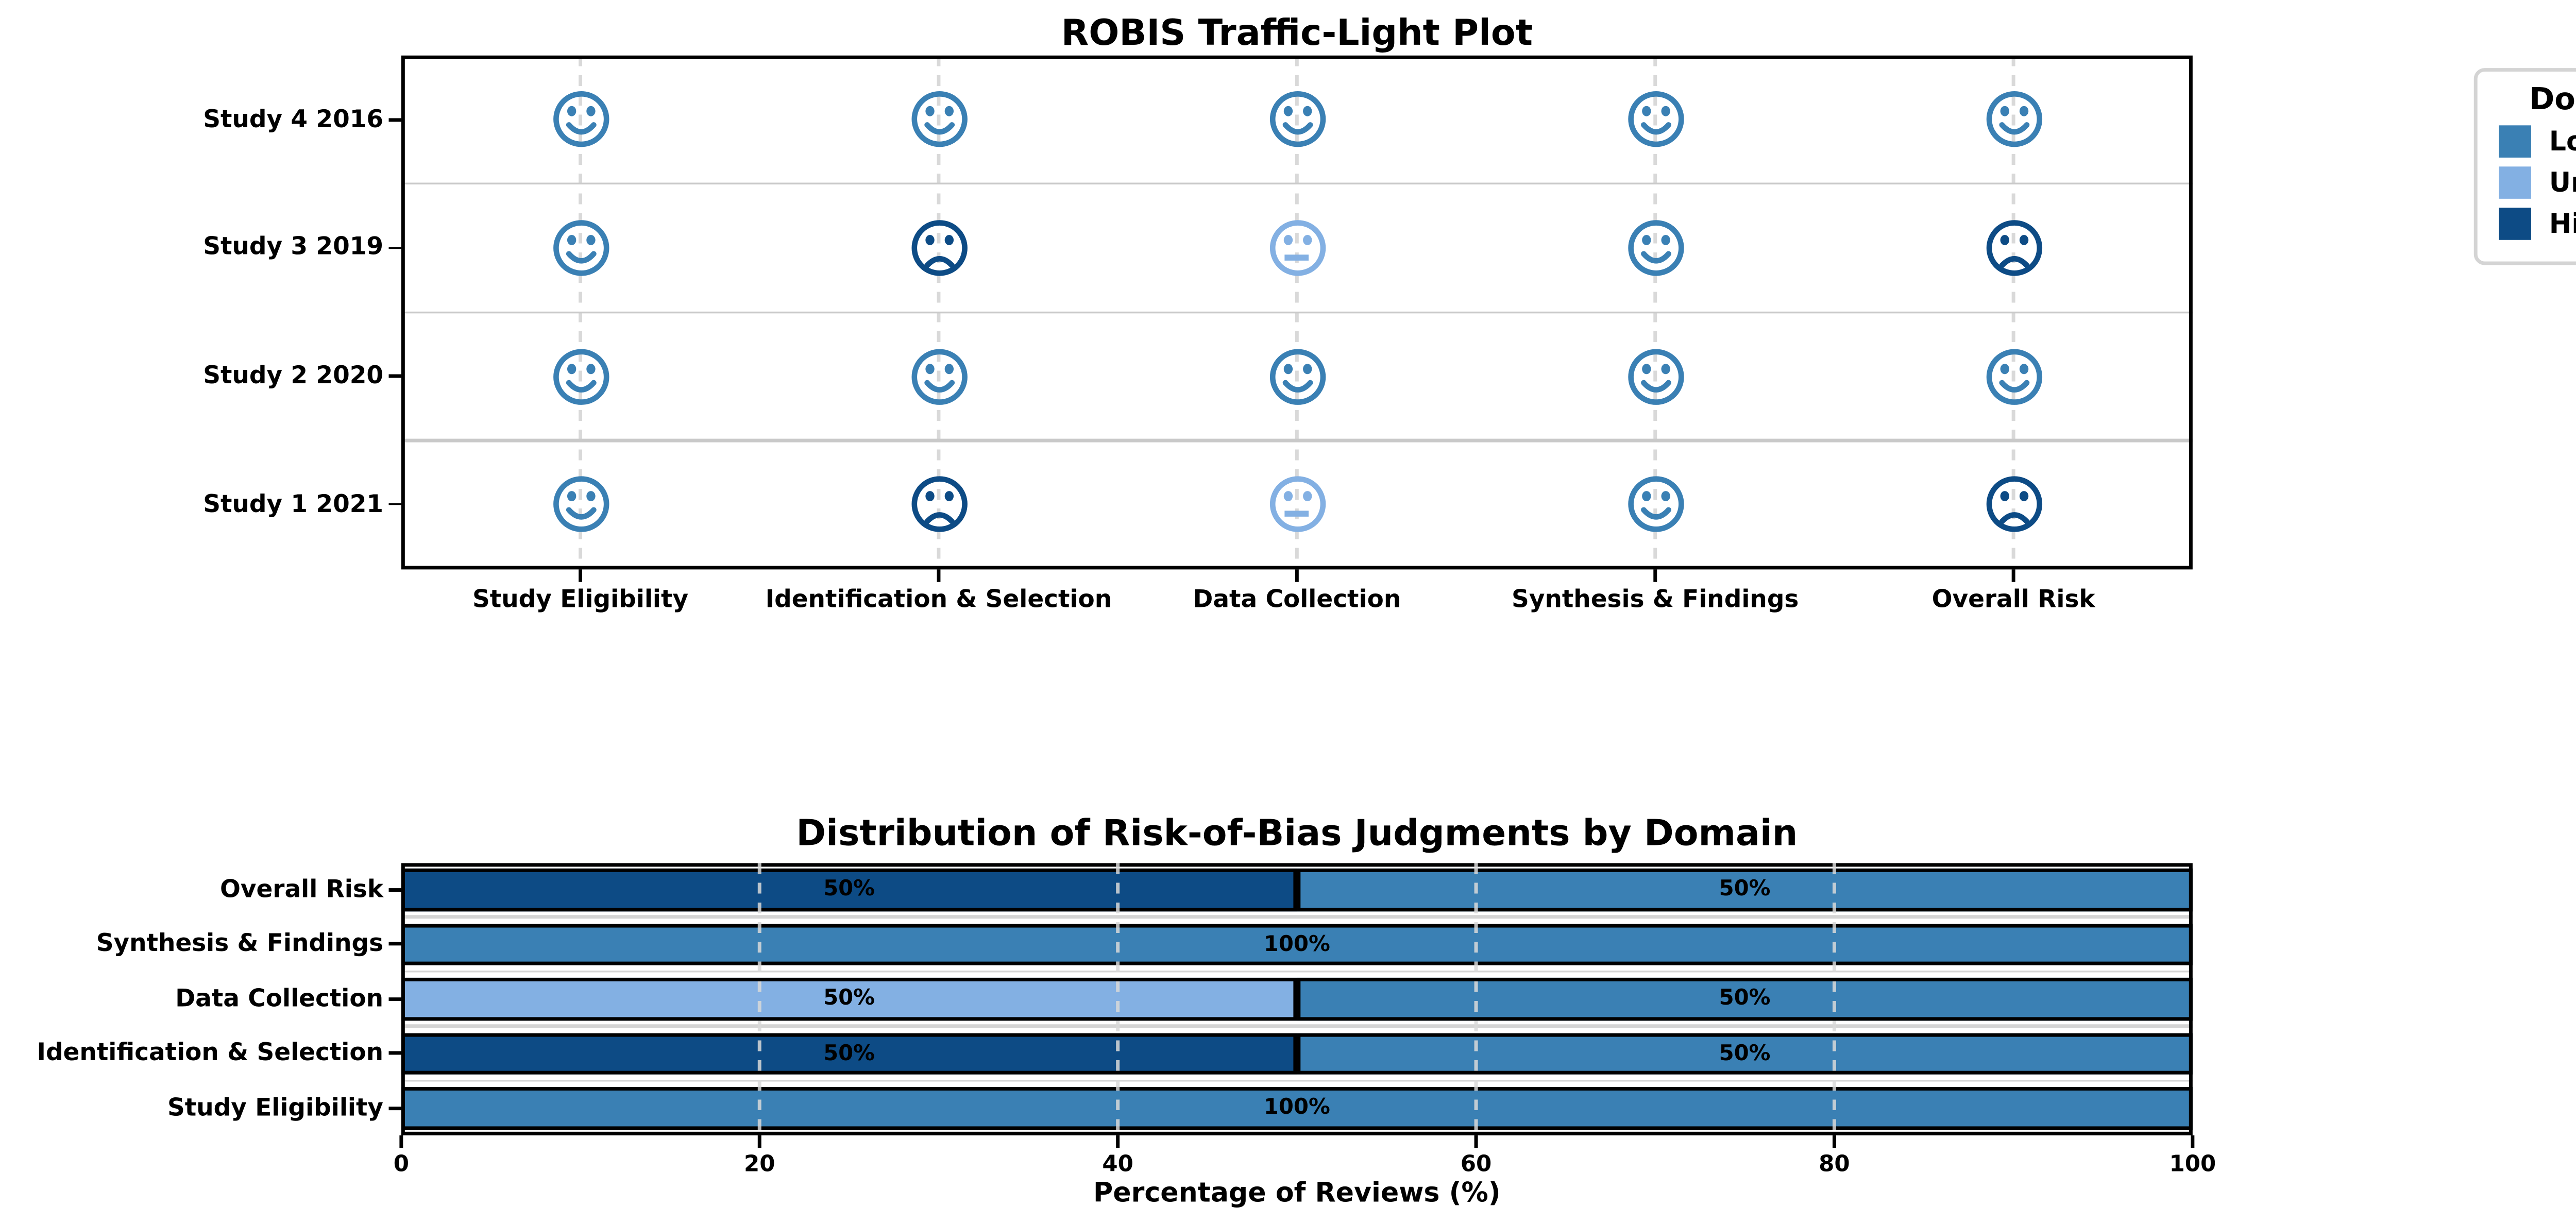 Image resolution: width=2576 pixels, height=1223 pixels. I want to click on column-label: Identification & Selection, so click(938, 599).